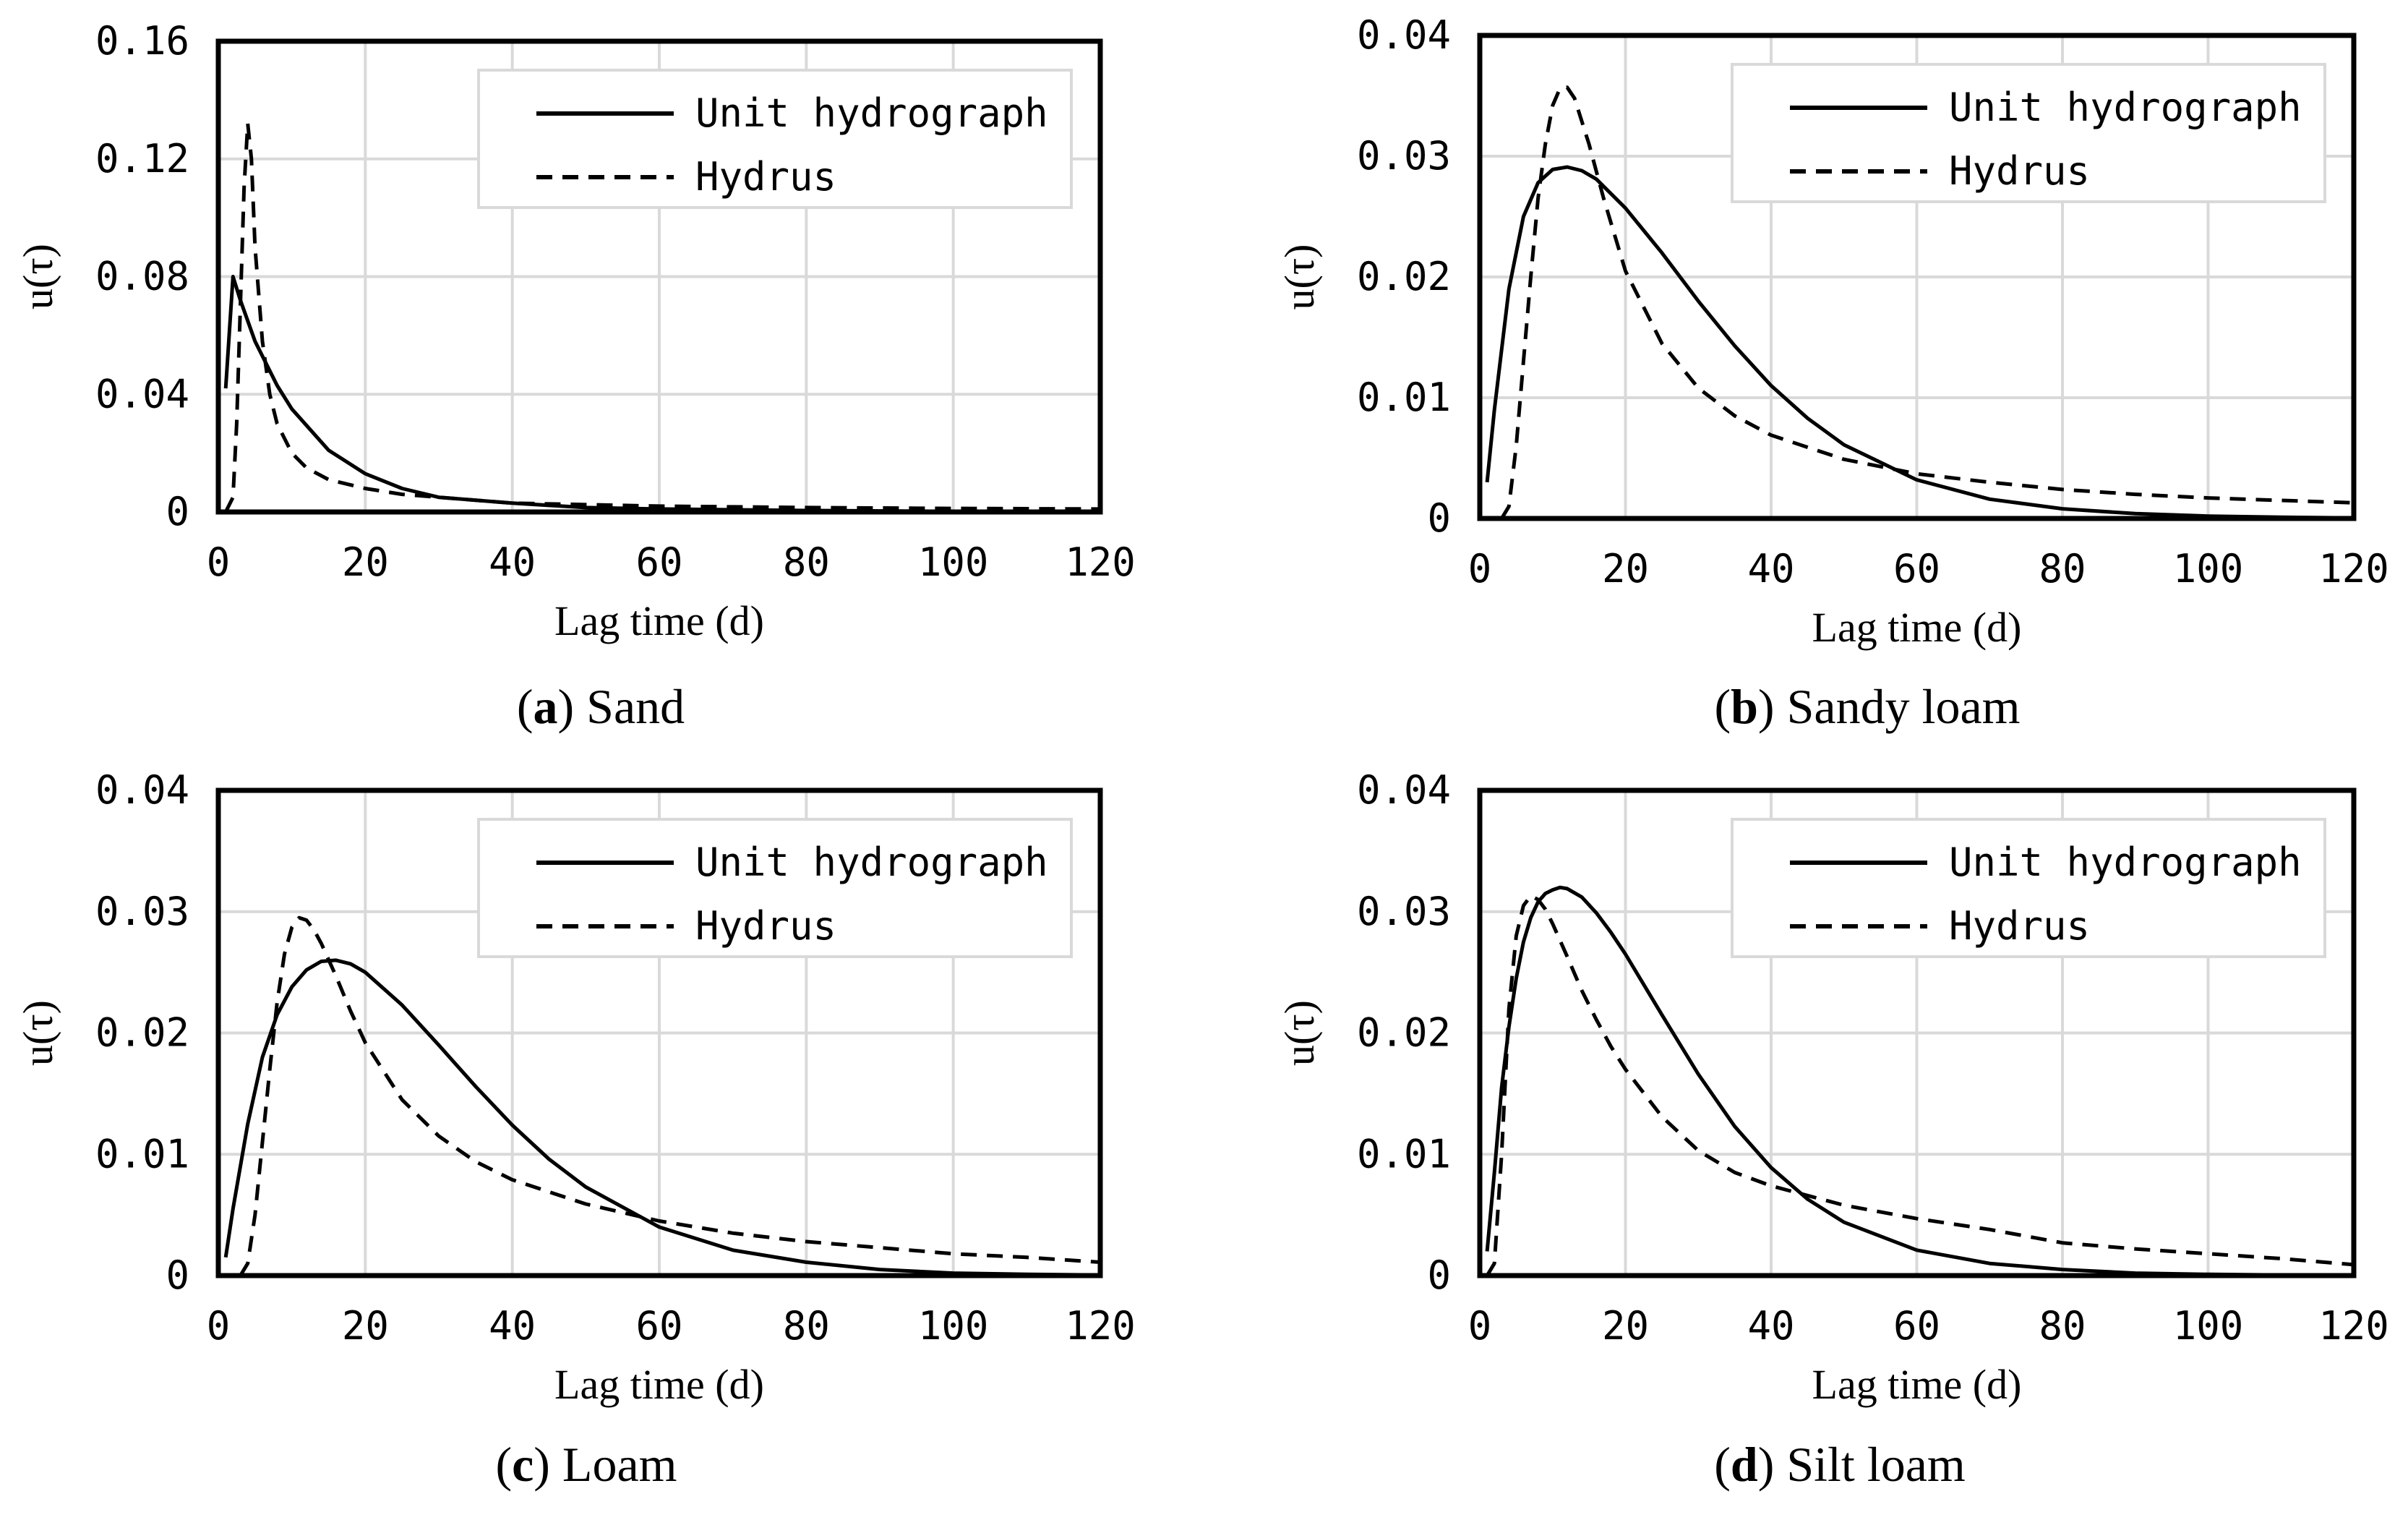 This screenshot has height=1520, width=2408. Describe the element at coordinates (586, 1464) in the screenshot. I see `panel-caption: (c) Loam` at that location.